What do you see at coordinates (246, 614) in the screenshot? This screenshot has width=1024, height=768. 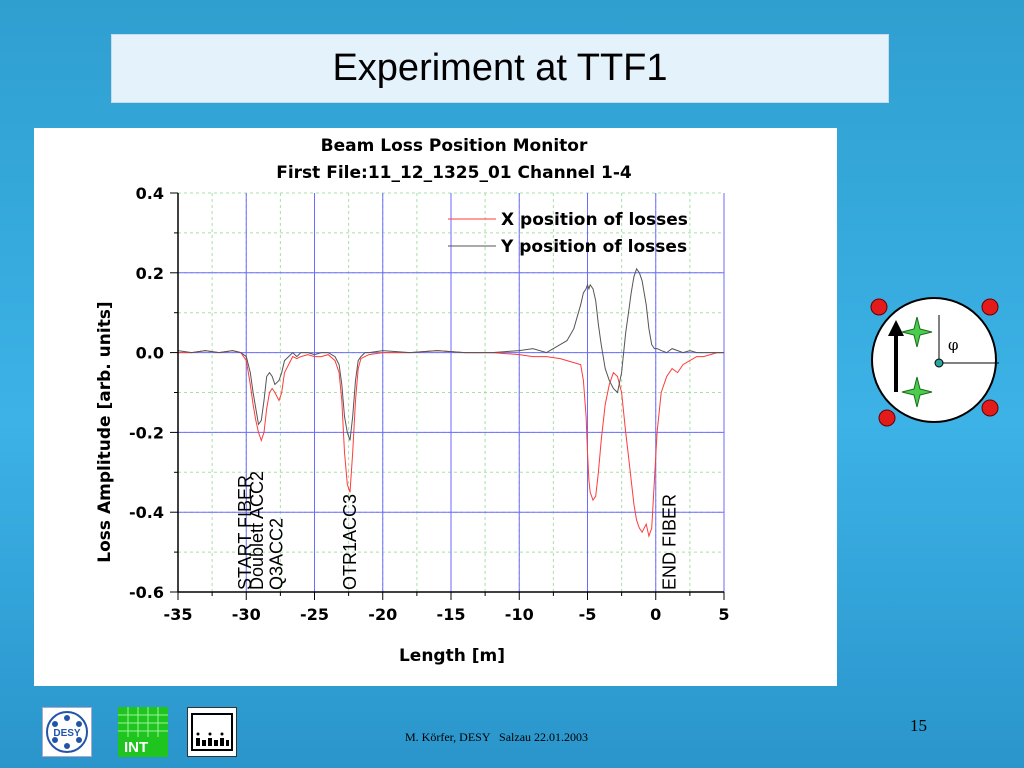 I see `x-tick-label: -30` at bounding box center [246, 614].